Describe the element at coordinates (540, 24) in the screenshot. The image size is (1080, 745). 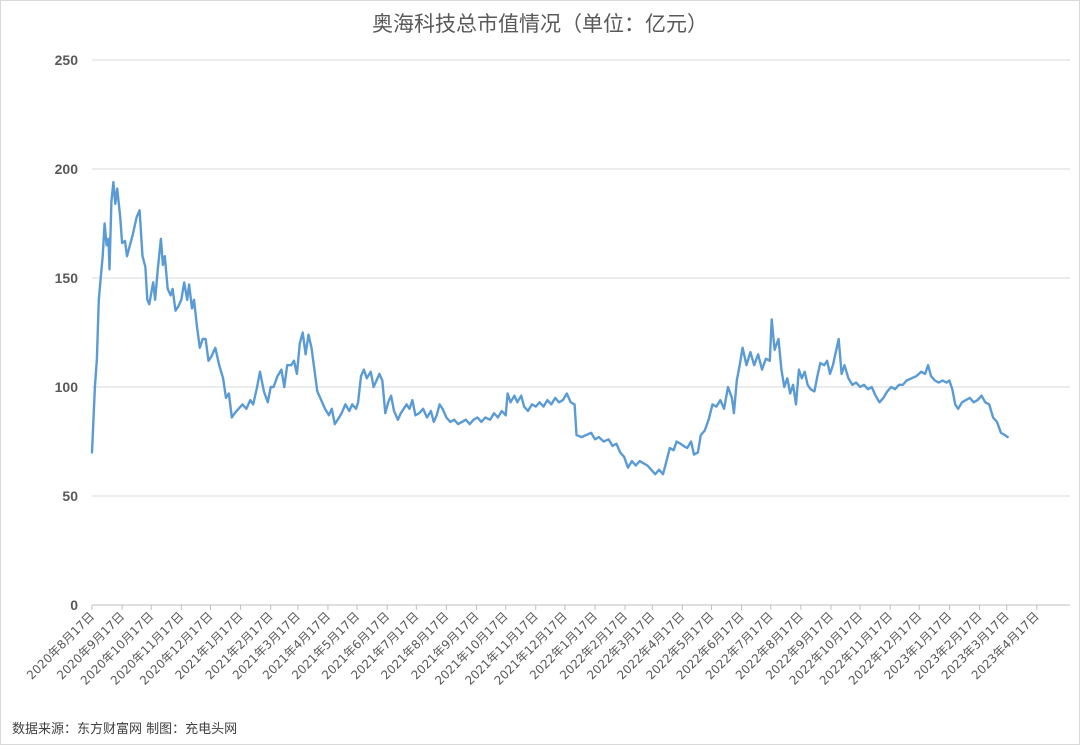
I see `chart-title: 奥海科技总市值情况（单位：亿元）` at that location.